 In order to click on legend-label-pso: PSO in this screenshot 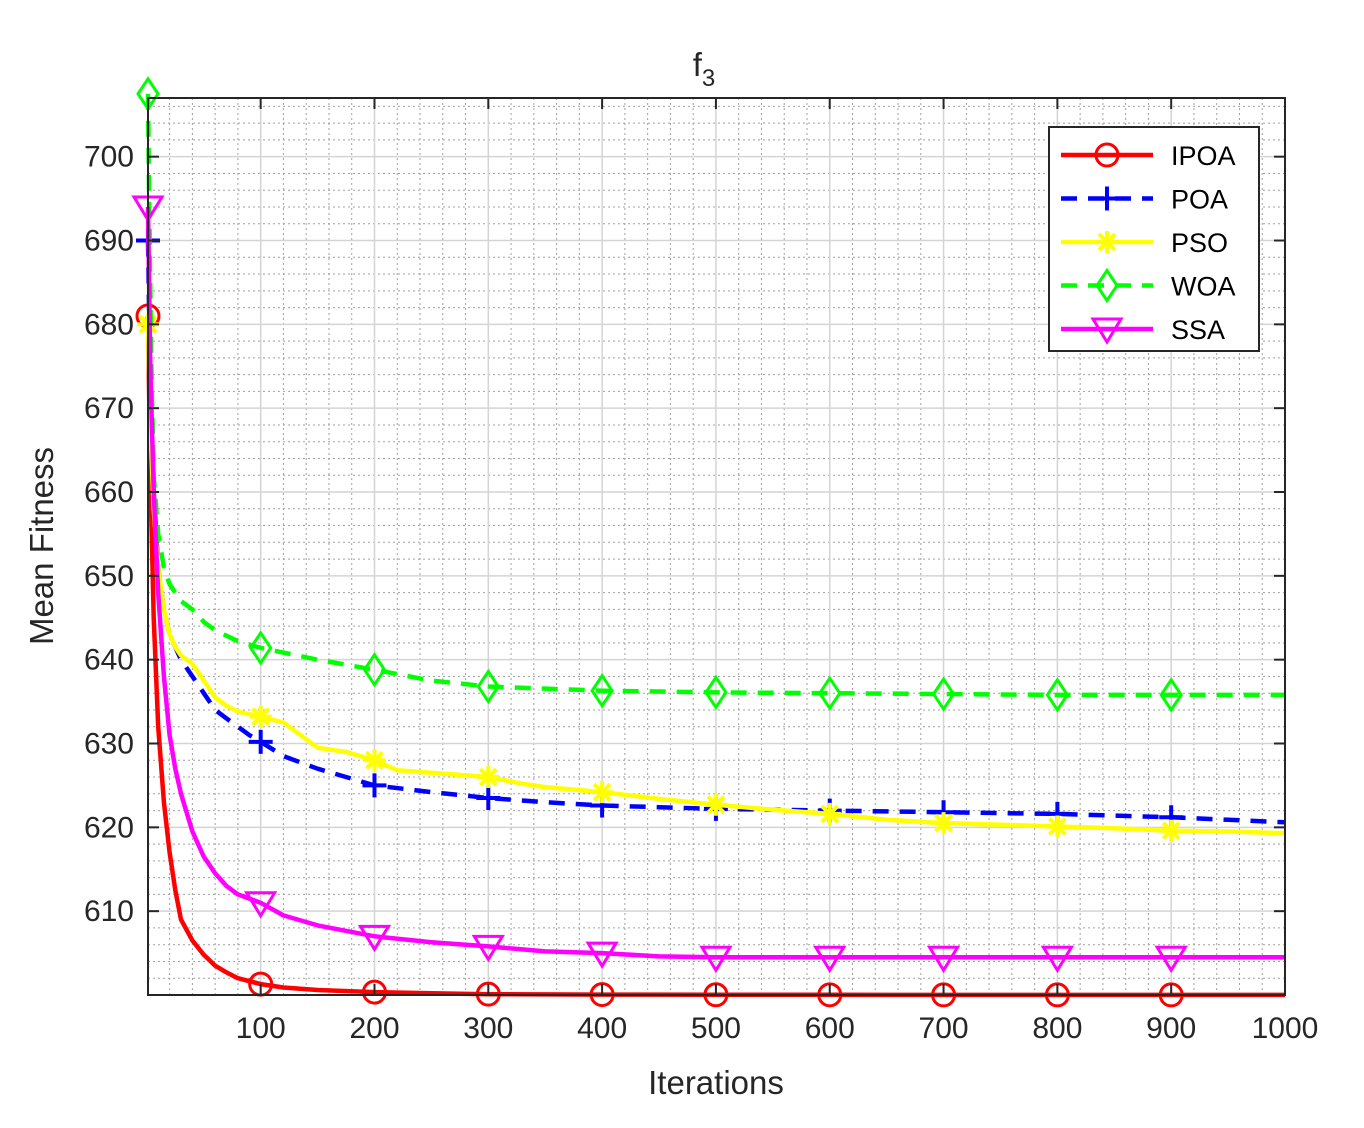, I will do `click(1199, 243)`.